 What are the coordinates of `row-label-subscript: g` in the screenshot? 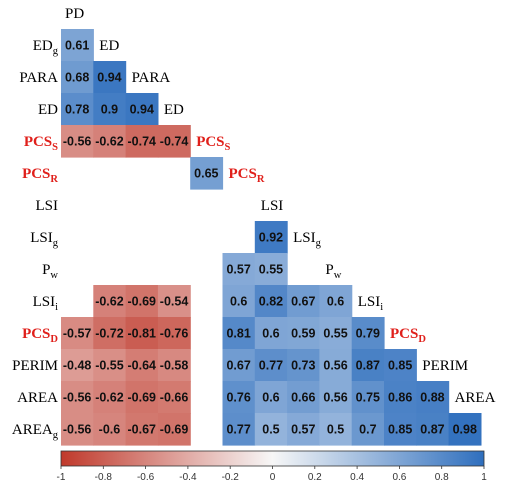 It's located at (56, 243).